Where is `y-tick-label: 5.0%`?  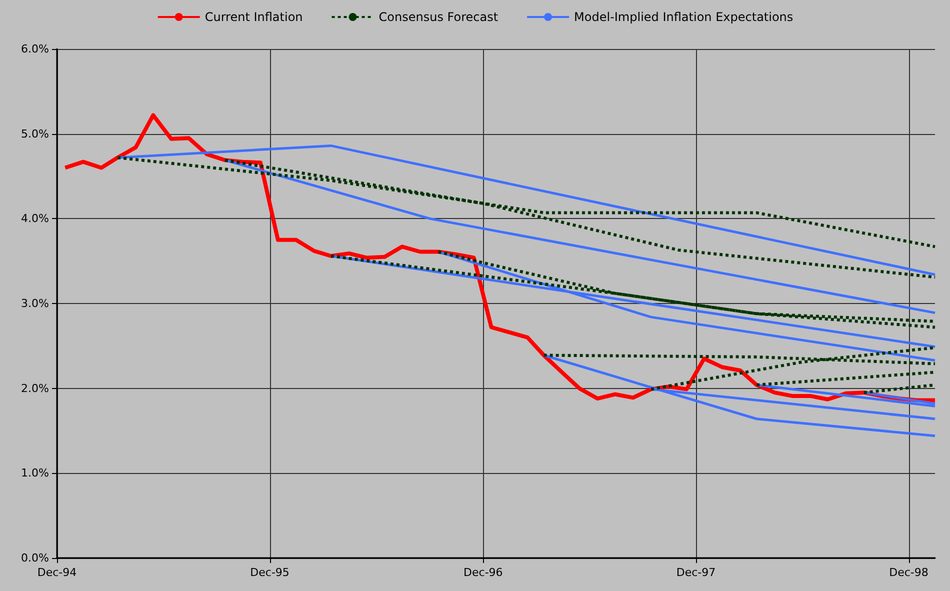
y-tick-label: 5.0% is located at coordinates (35, 133).